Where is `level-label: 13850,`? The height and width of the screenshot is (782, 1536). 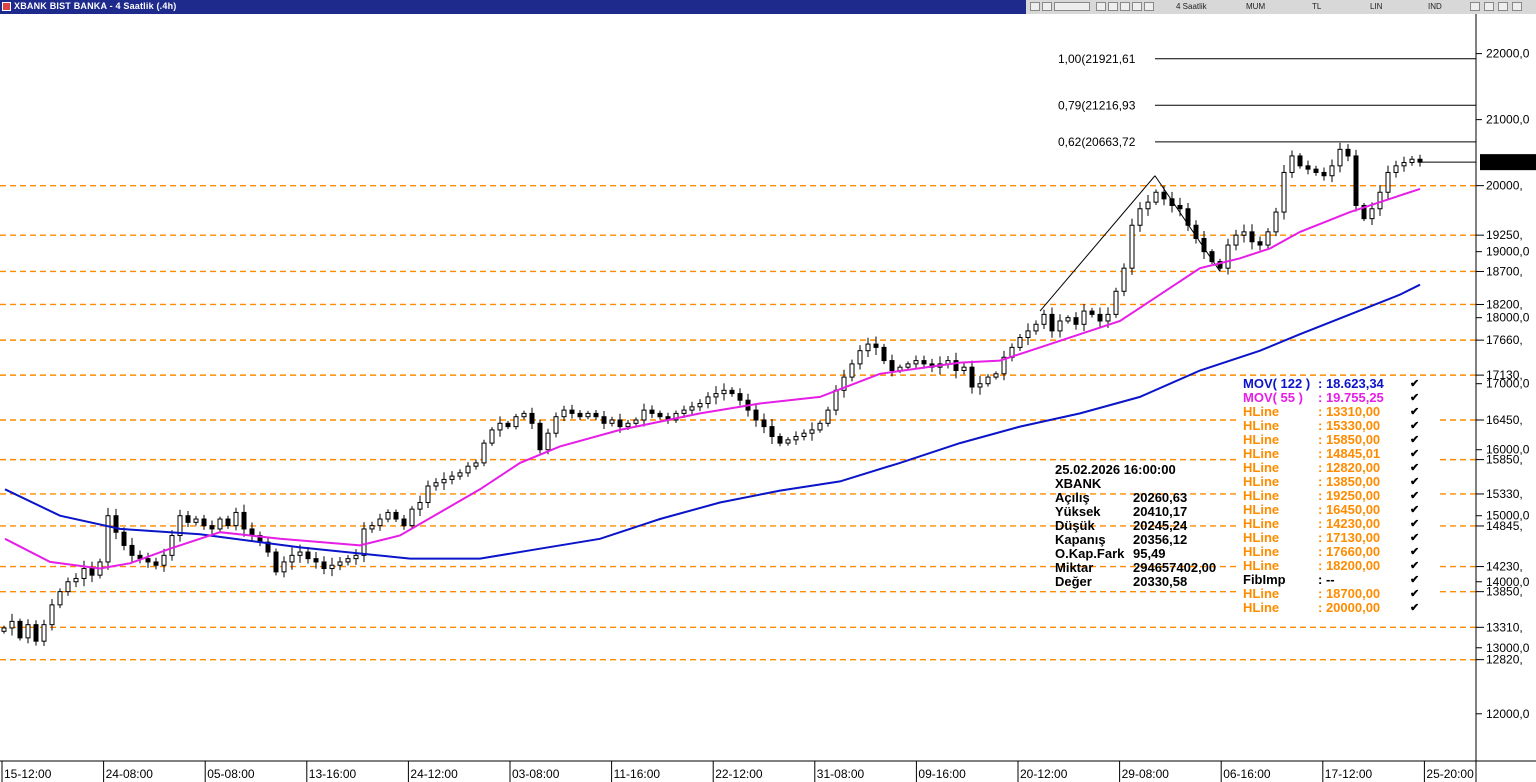
level-label: 13850, is located at coordinates (1504, 592).